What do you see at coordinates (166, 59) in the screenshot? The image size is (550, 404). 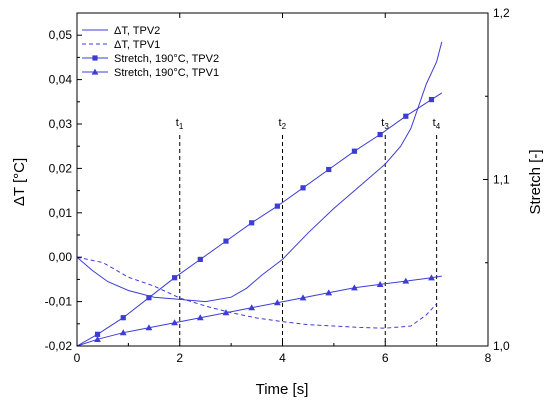 I see `legend-label: Stretch, 190°C, TPV2` at bounding box center [166, 59].